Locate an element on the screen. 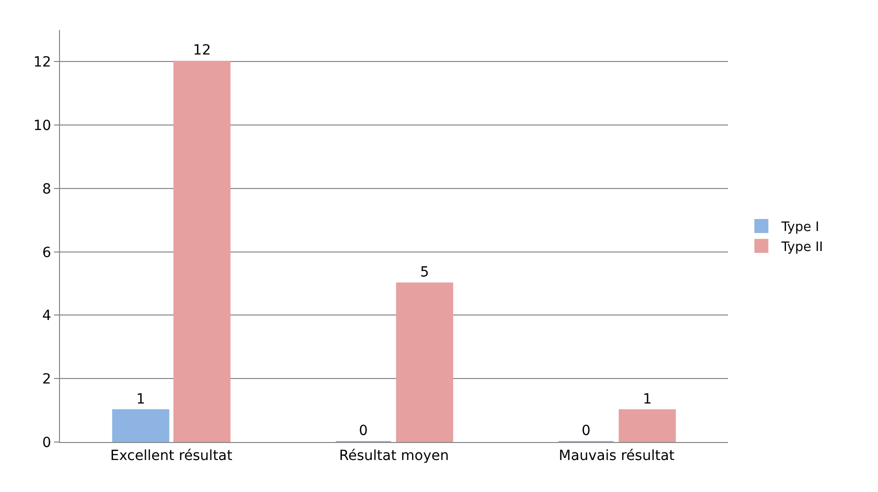 The width and height of the screenshot is (878, 492). y-tick-label: 12 is located at coordinates (42, 62).